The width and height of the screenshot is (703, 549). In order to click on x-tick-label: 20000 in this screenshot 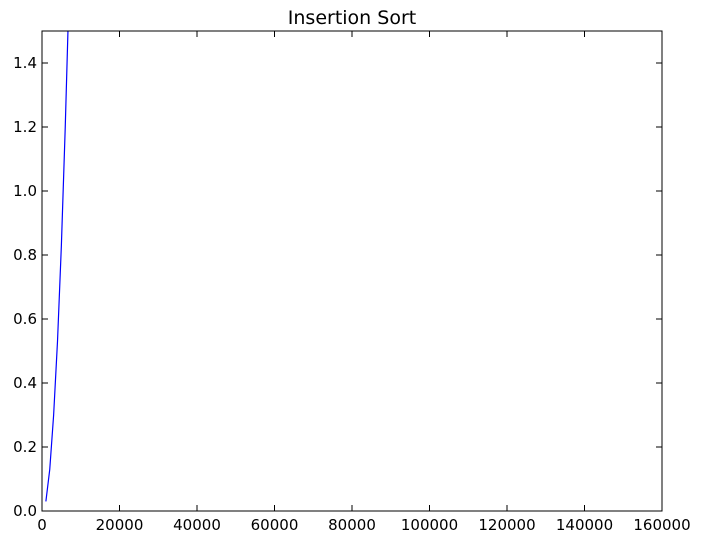, I will do `click(120, 525)`.